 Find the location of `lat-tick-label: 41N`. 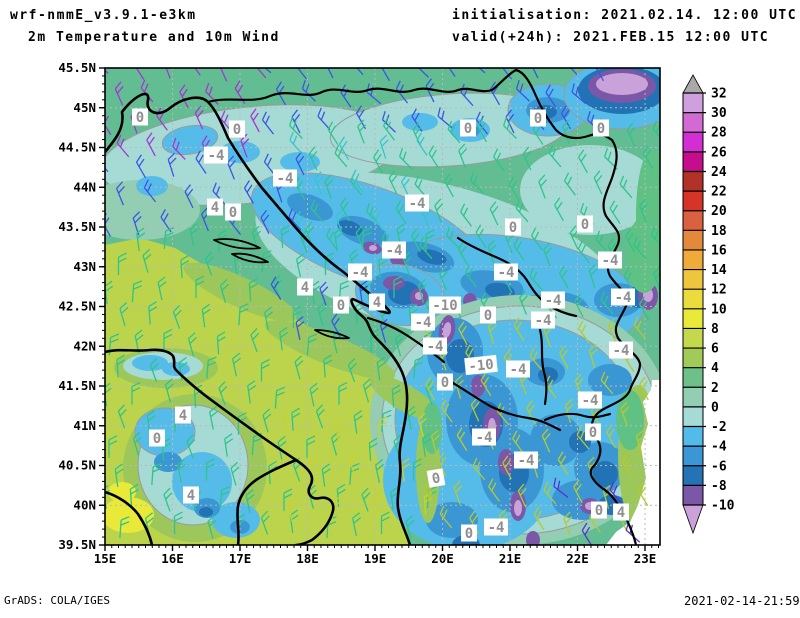

lat-tick-label: 41N is located at coordinates (84, 425).